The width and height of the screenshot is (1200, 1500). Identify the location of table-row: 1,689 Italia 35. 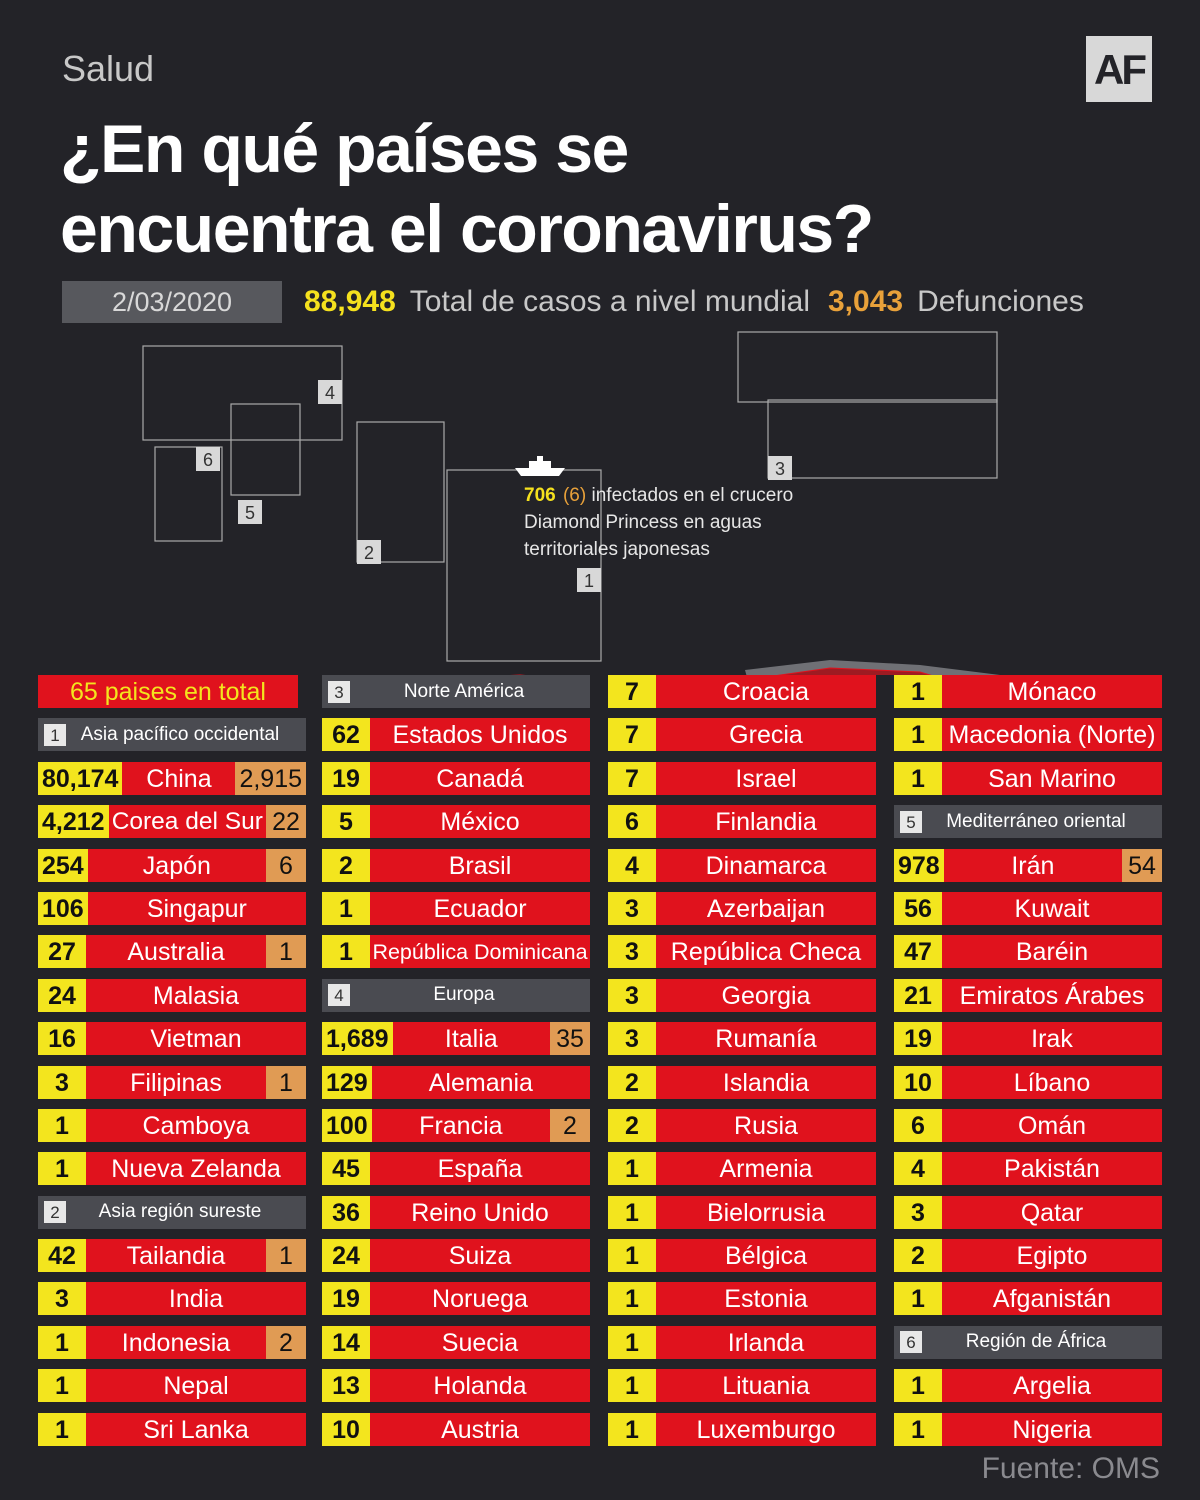
(456, 1039).